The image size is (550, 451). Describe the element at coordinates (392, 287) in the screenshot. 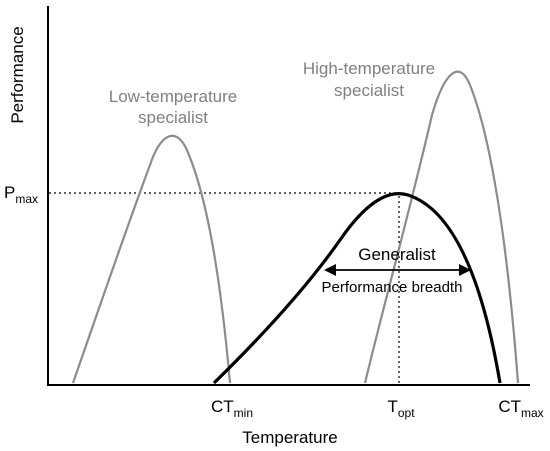

I see `performance-breadth-label: Performance breadth` at that location.